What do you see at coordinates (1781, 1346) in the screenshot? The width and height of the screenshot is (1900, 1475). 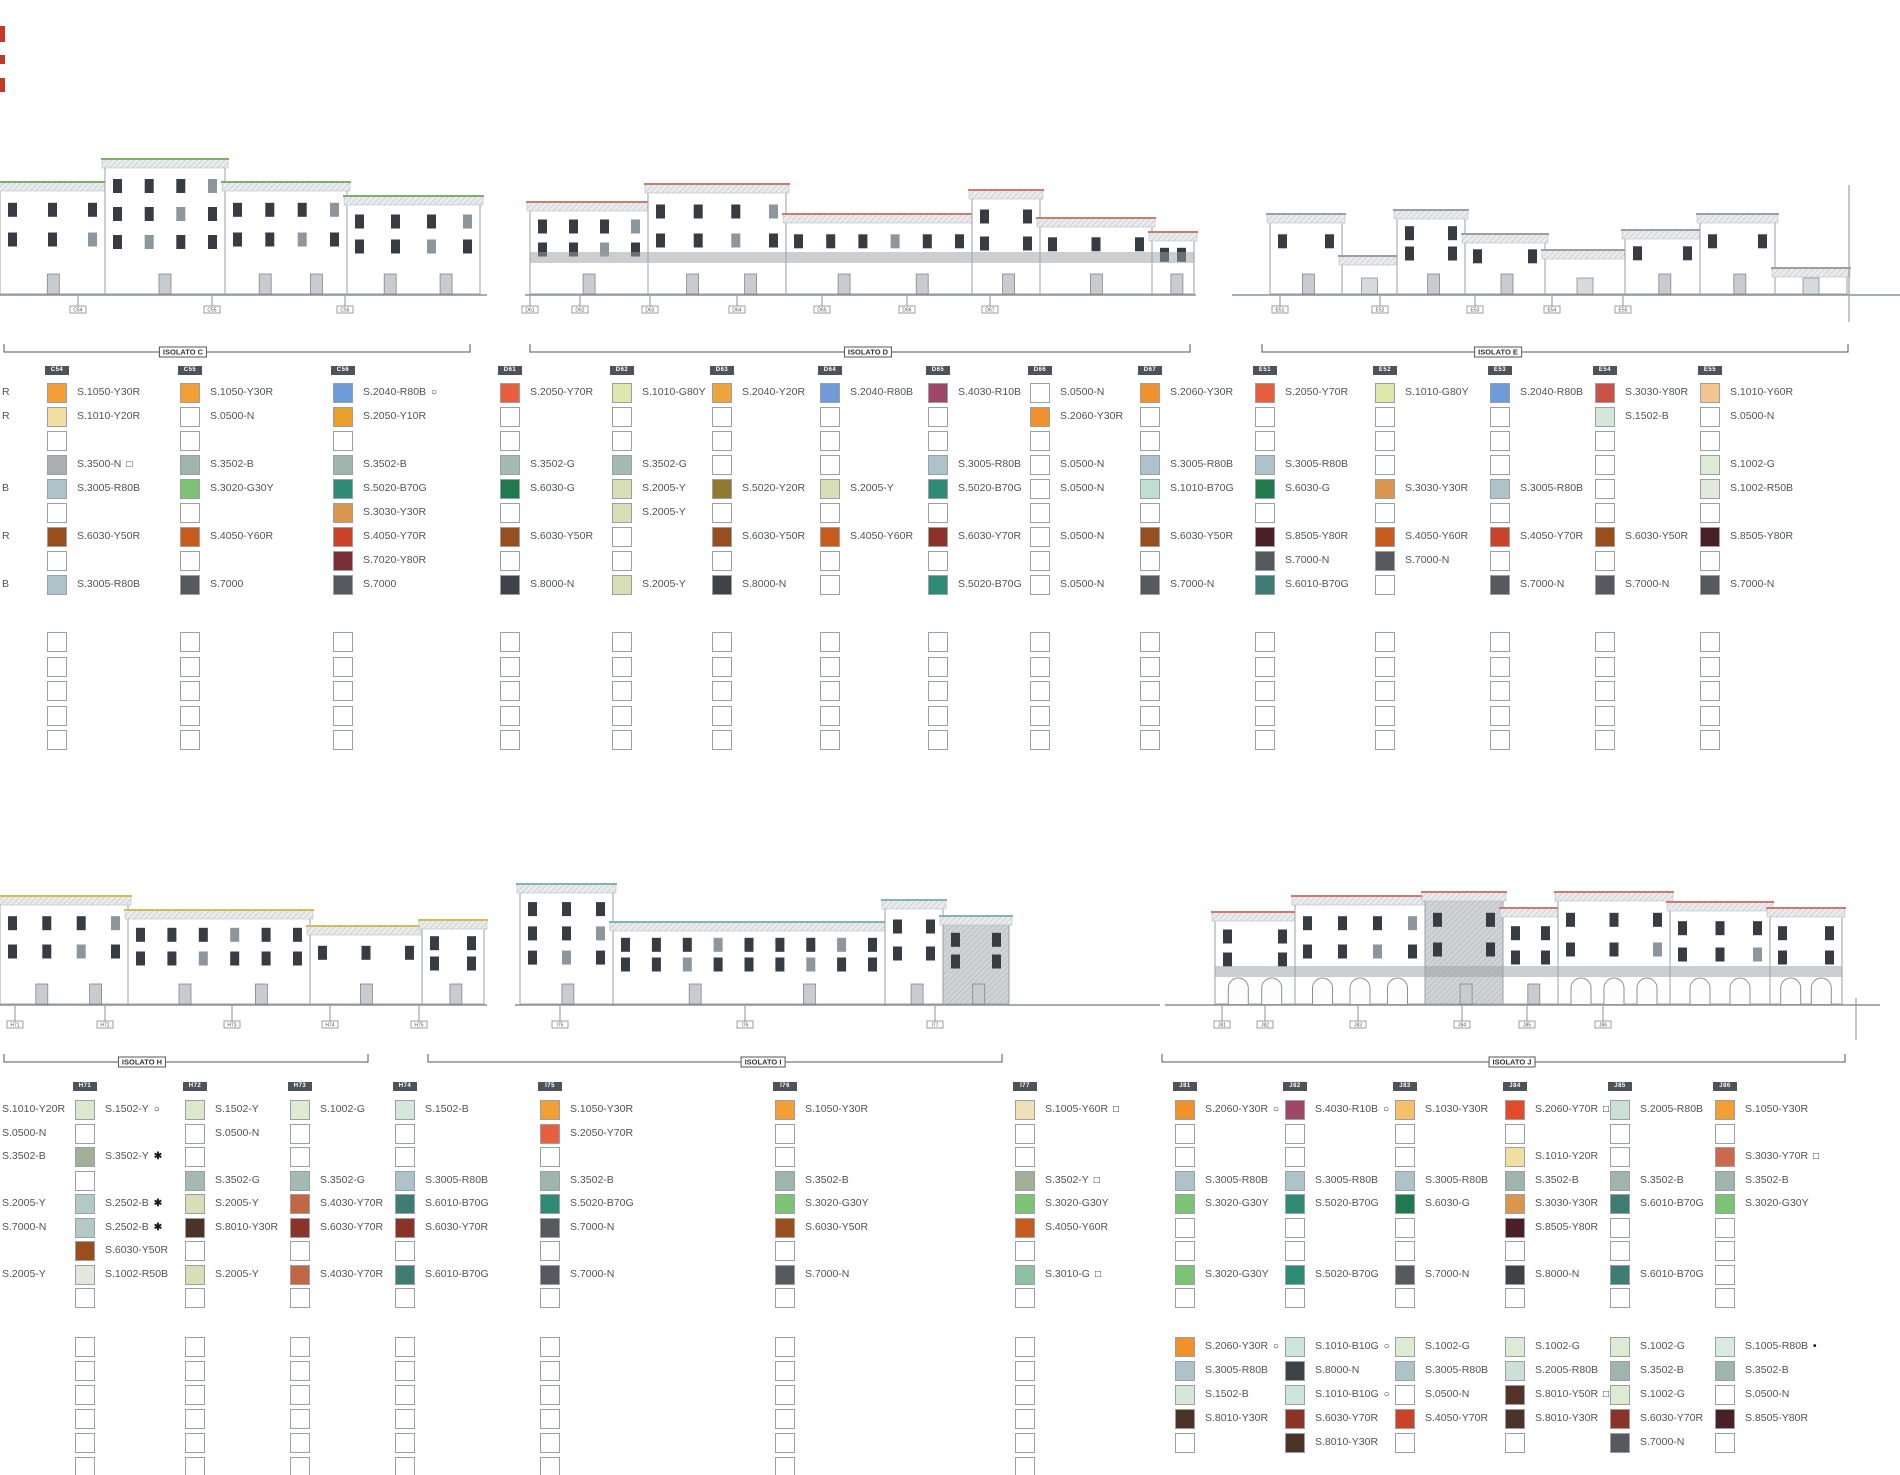 I see `color-code-label: S.1005-R80B •` at bounding box center [1781, 1346].